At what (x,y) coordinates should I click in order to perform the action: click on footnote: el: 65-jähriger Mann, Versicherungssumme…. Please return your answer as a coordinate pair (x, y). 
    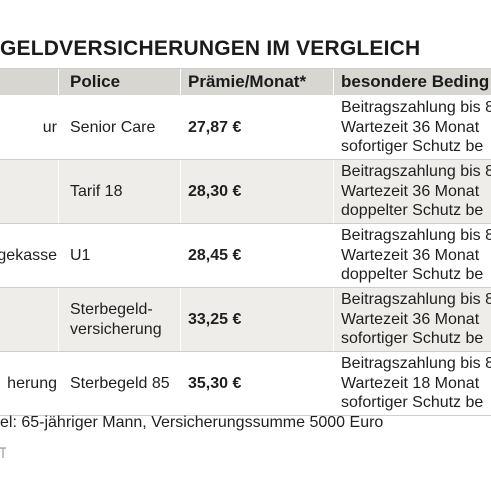
    Looking at the image, I should click on (192, 422).